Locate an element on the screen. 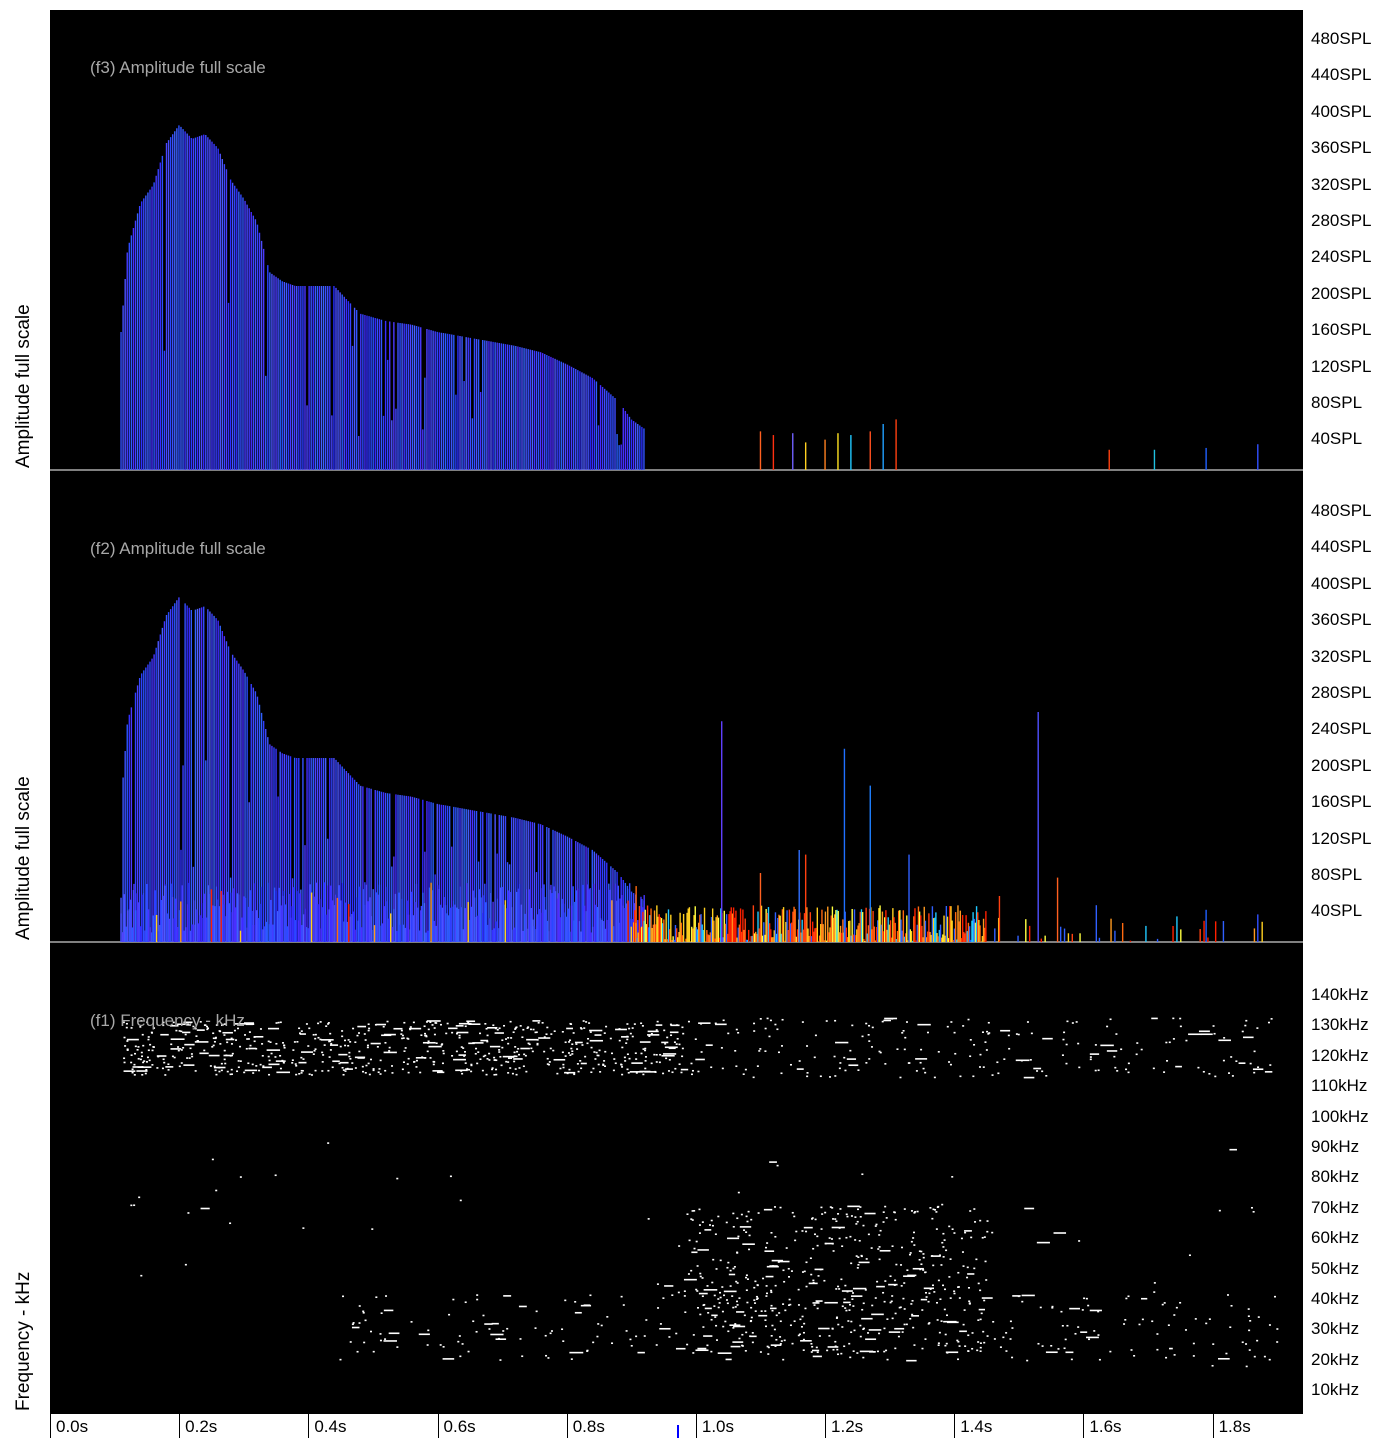 The height and width of the screenshot is (1440, 1382). spl-tick-label: 120SPL is located at coordinates (1341, 838).